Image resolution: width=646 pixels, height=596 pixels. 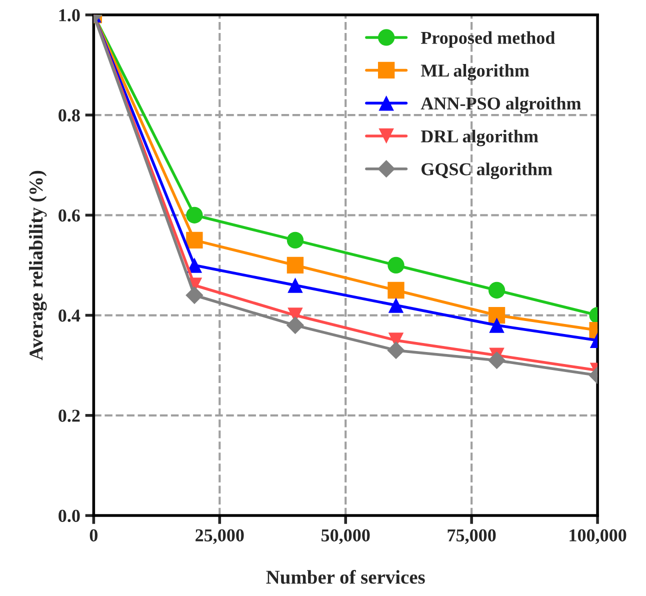 What do you see at coordinates (220, 536) in the screenshot?
I see `x-tick-label: 25,000` at bounding box center [220, 536].